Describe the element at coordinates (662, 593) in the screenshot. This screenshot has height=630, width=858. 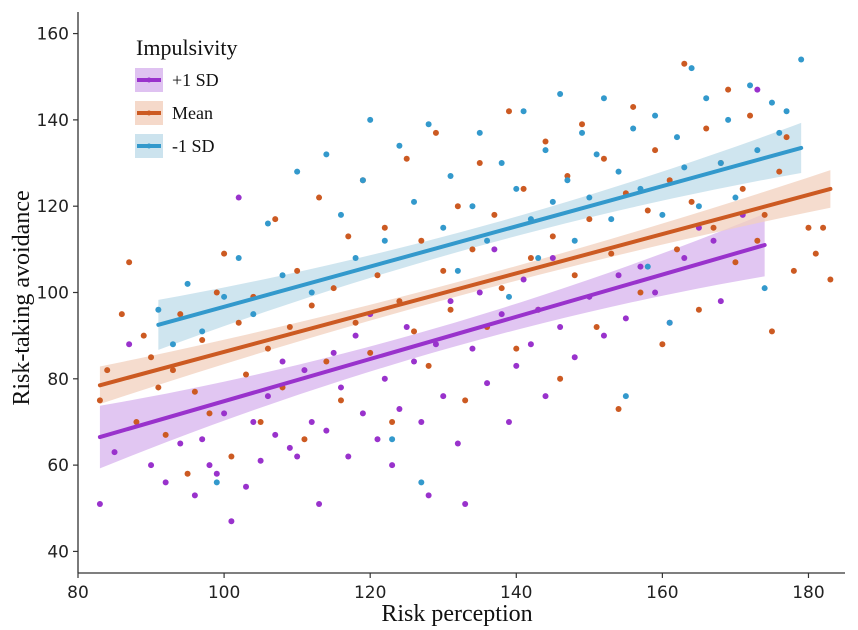
I see `x-tick-label: 160` at that location.